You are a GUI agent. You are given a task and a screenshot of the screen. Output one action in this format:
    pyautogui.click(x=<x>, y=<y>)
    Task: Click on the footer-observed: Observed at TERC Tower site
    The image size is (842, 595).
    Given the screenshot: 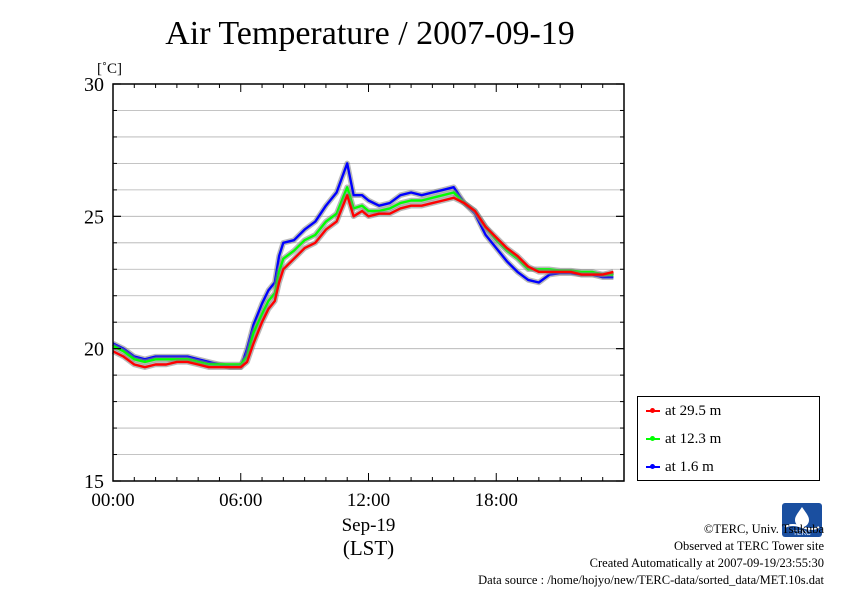 What is the action you would take?
    pyautogui.click(x=748, y=546)
    